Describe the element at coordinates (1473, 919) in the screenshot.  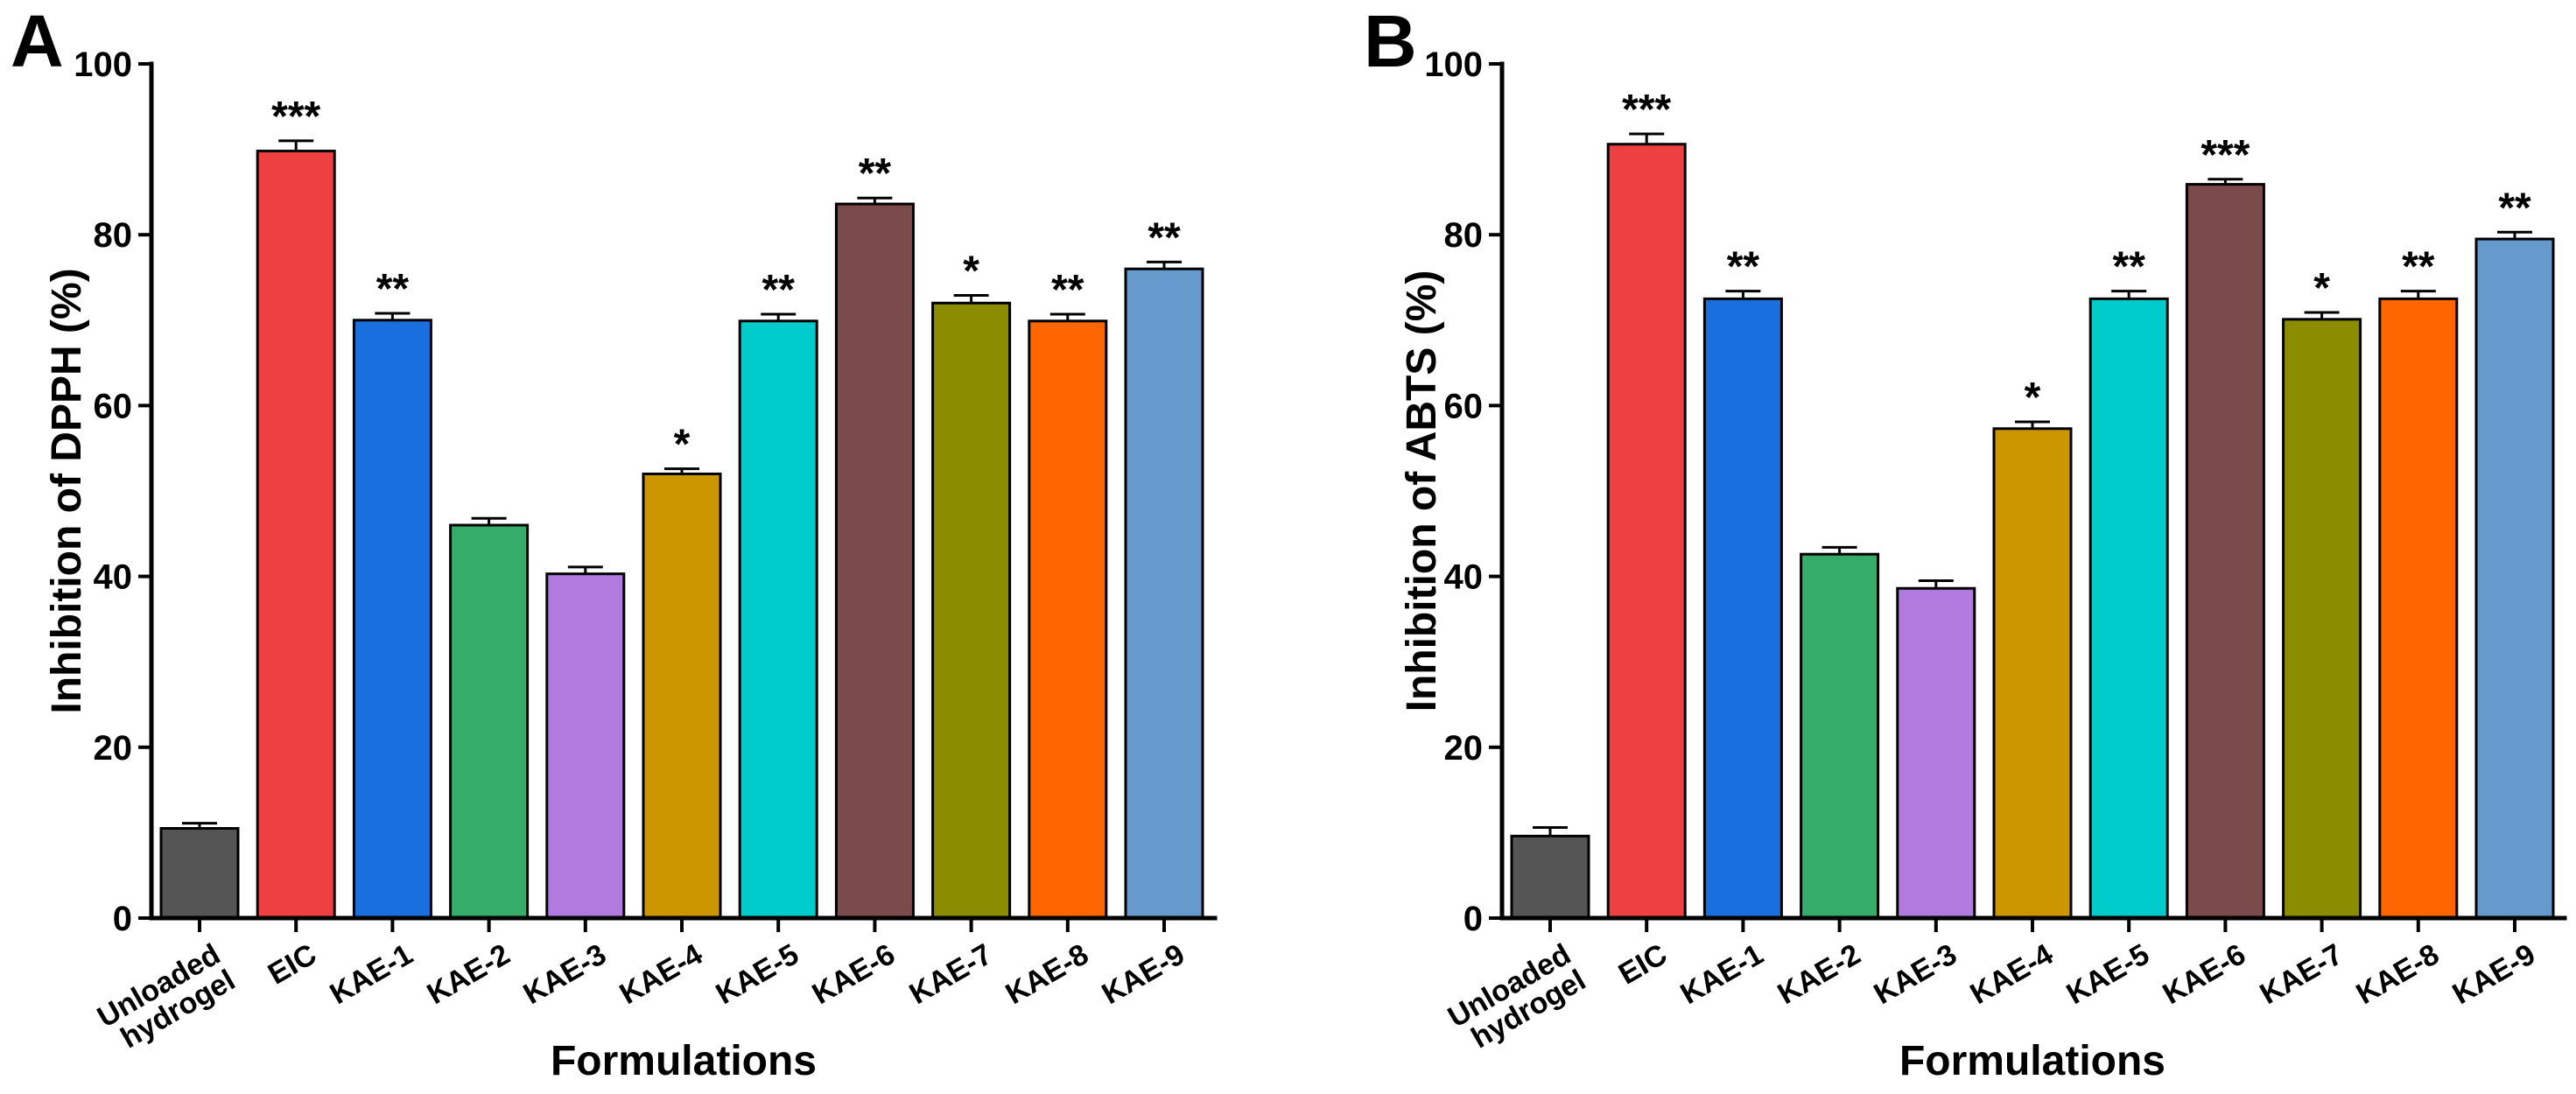
I see `panel-b-y-tick-label-0: 0` at that location.